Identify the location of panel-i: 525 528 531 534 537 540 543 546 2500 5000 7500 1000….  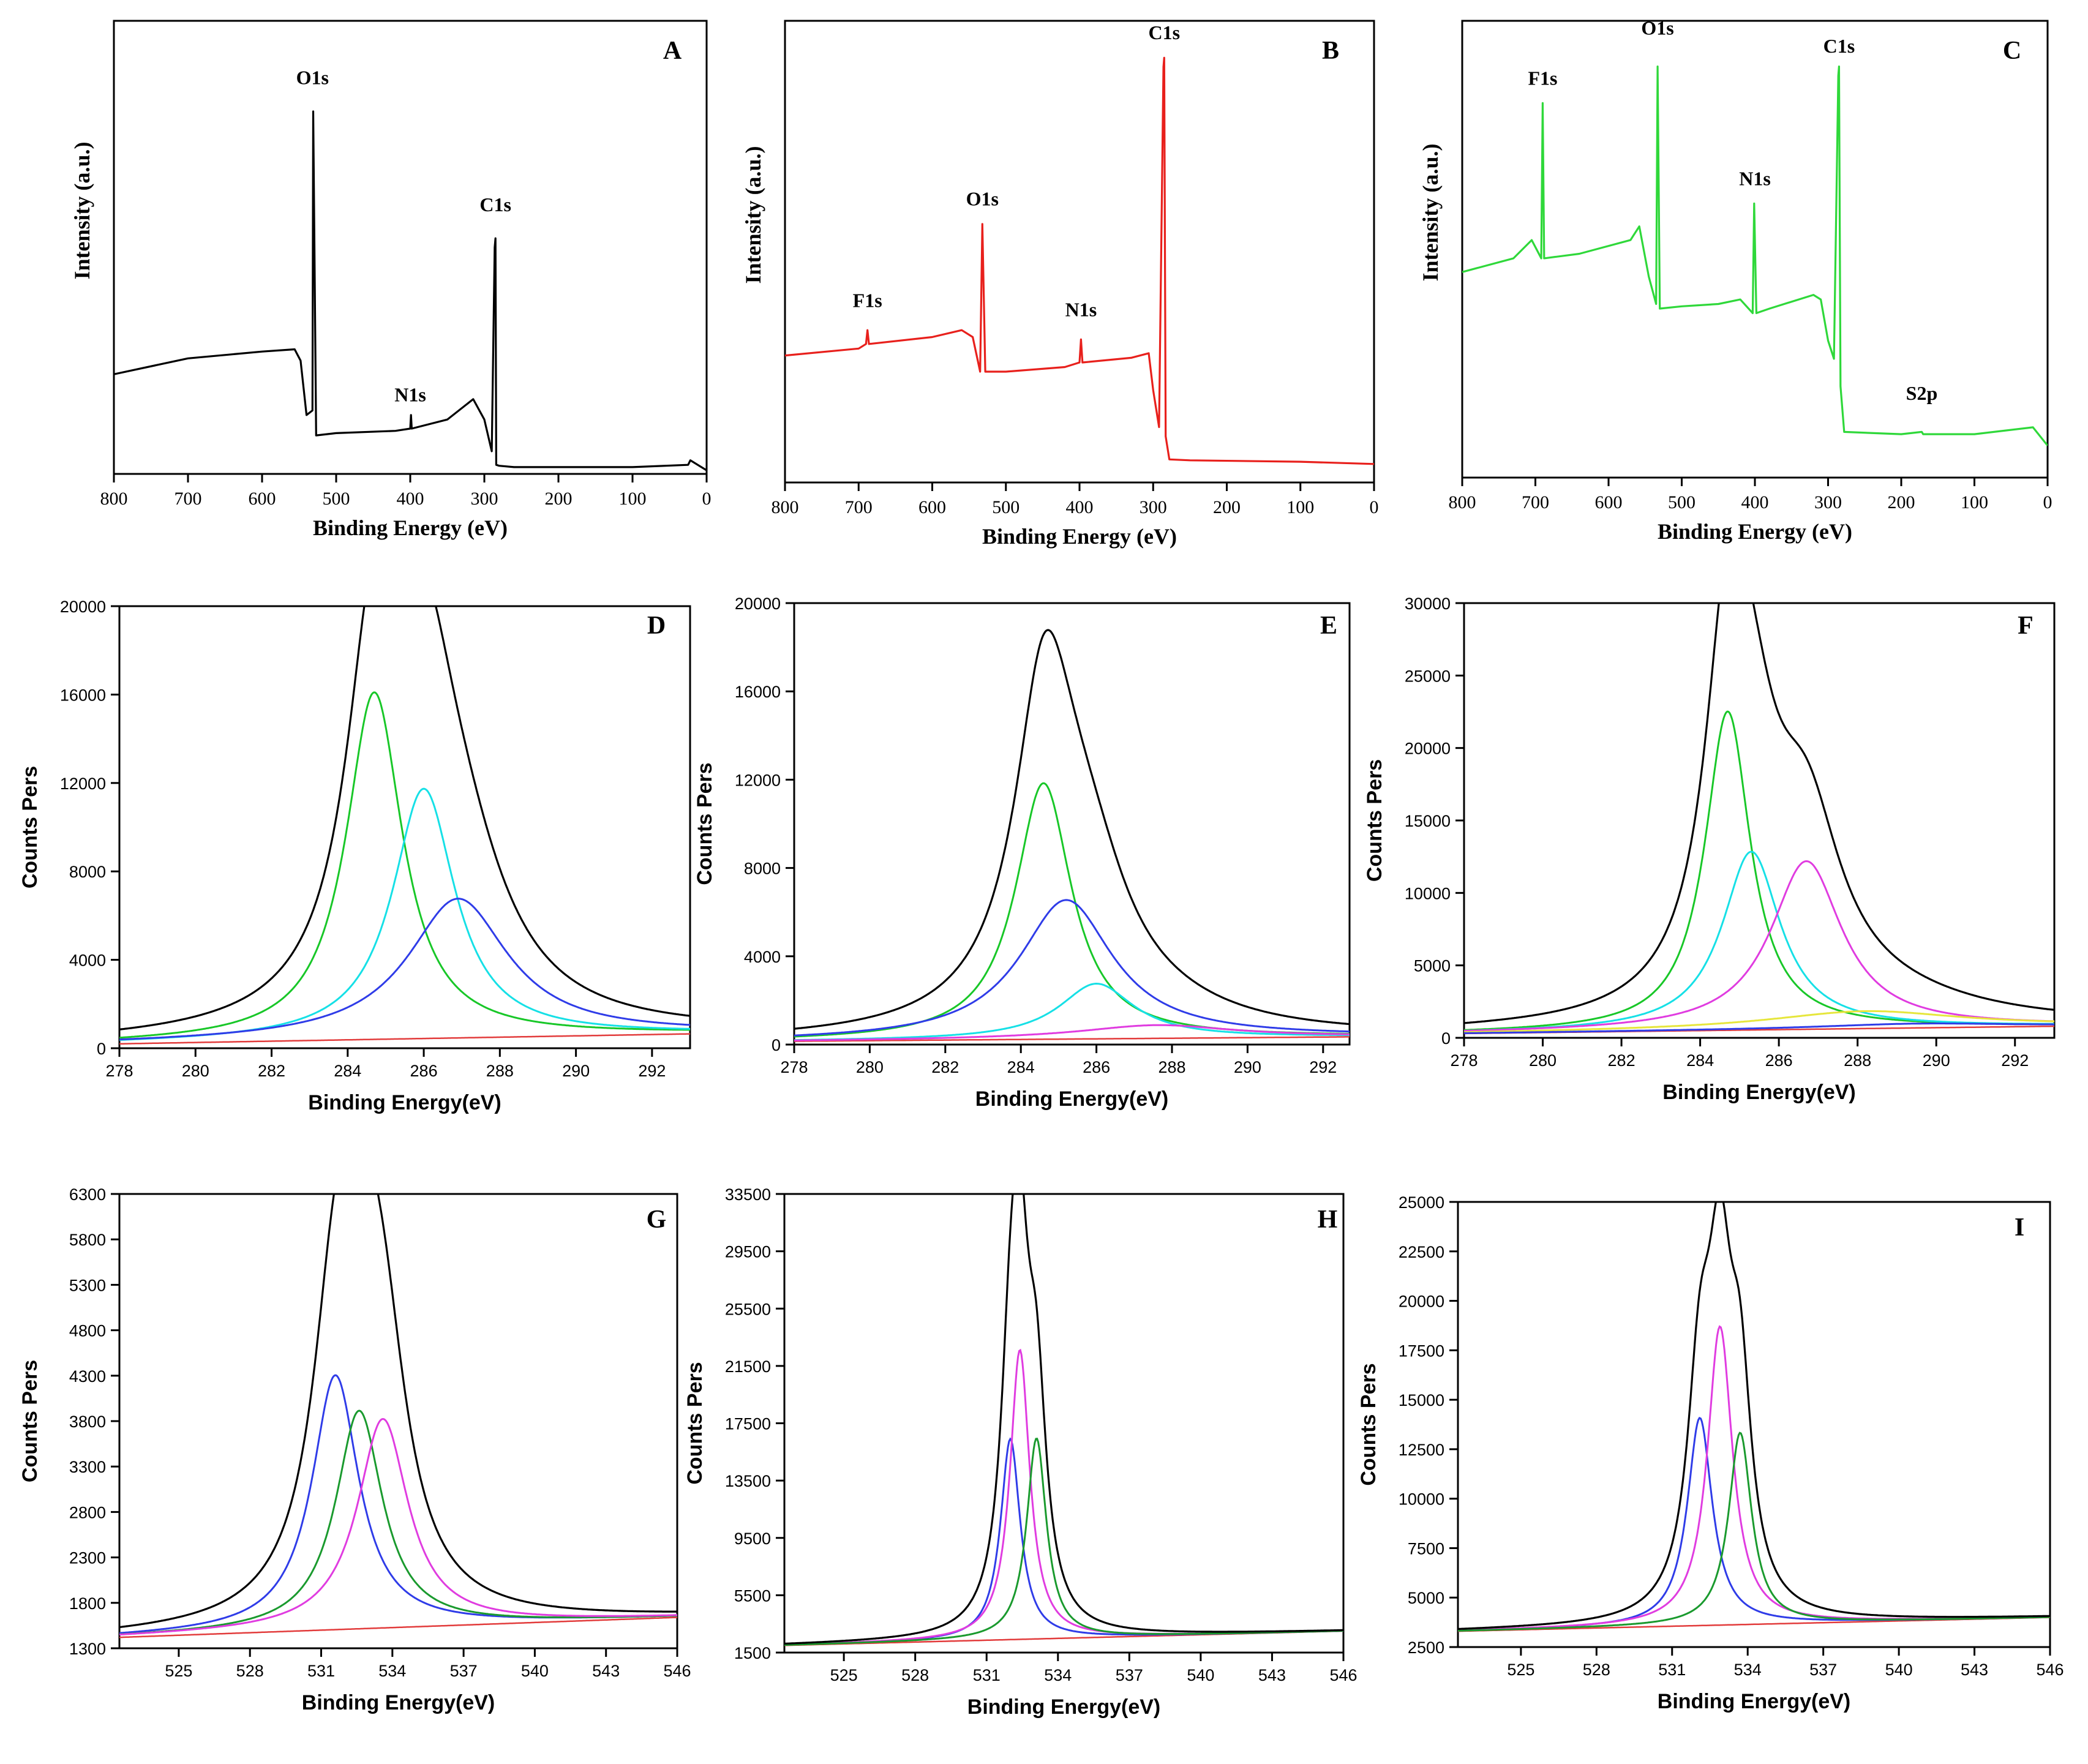
(1710, 1453).